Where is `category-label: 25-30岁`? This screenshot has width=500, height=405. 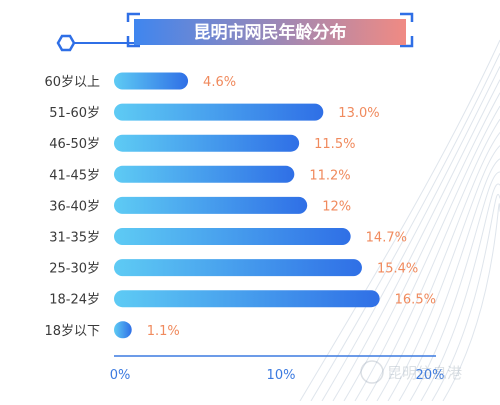
category-label: 25-30岁 is located at coordinates (74, 269).